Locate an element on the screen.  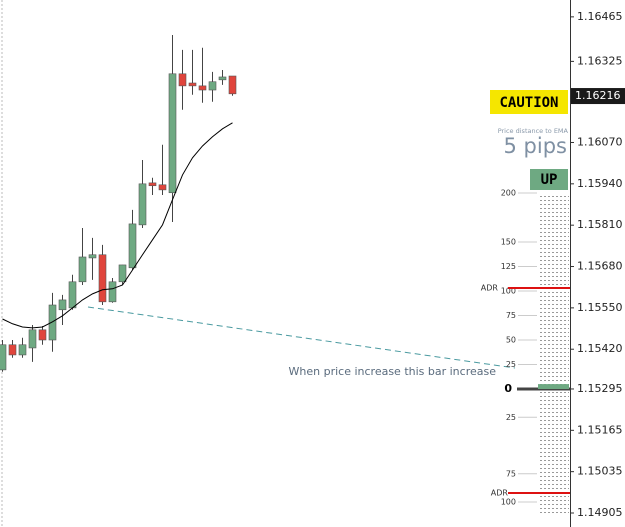
y-tick-label: 1.15940 is located at coordinates (600, 183).